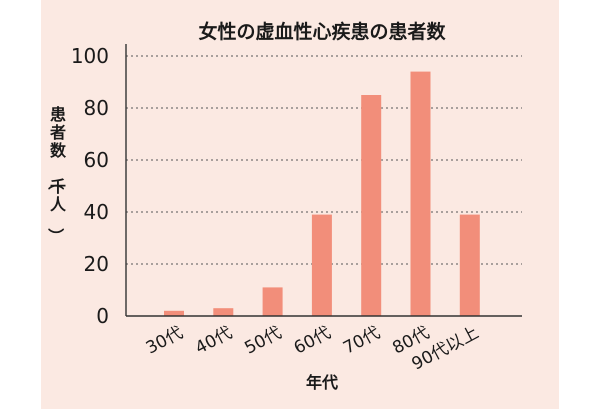 The width and height of the screenshot is (600, 409). Describe the element at coordinates (214, 341) in the screenshot. I see `x-tick-label: 40代` at that location.